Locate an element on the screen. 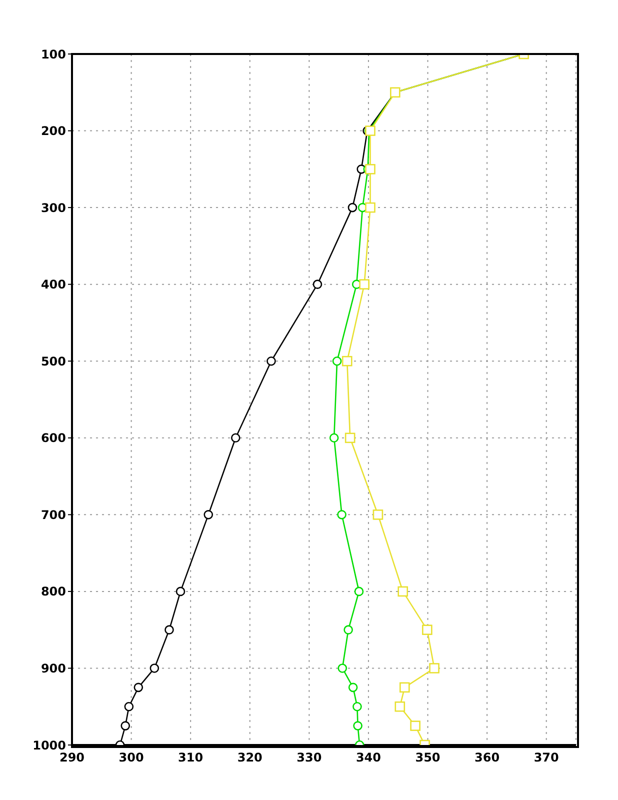 The height and width of the screenshot is (800, 618). y-tick-label: 1000 is located at coordinates (49, 745).